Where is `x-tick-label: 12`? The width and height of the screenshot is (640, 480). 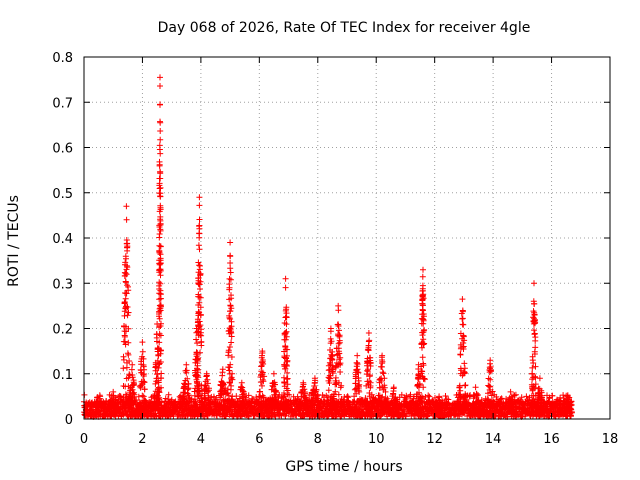
x-tick-label: 12 is located at coordinates (434, 439).